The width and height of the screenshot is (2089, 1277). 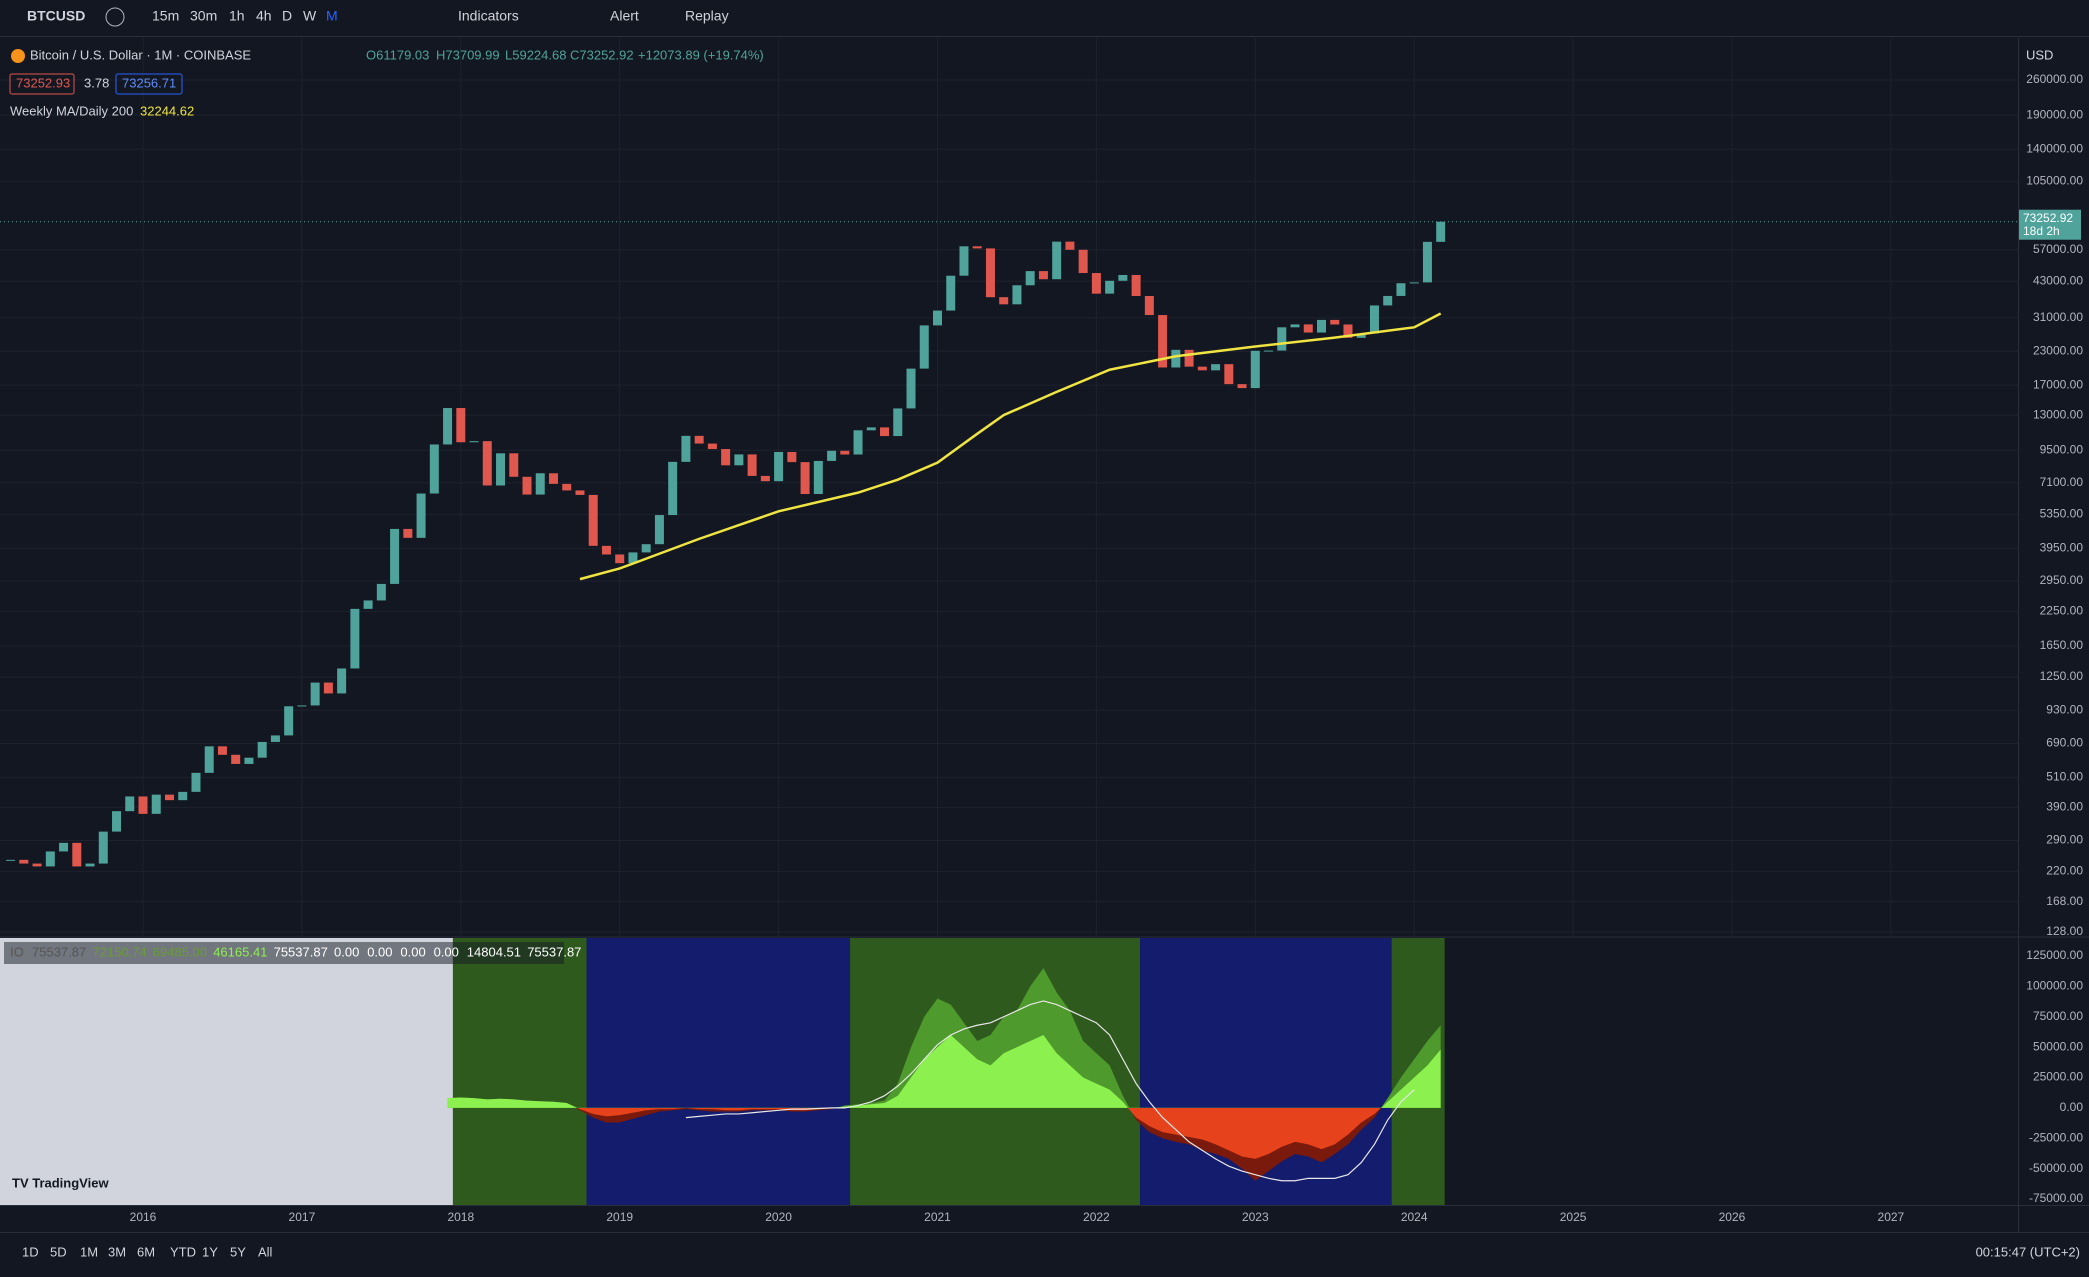 I want to click on pane-tick-label: 75000.00, so click(x=2058, y=1016).